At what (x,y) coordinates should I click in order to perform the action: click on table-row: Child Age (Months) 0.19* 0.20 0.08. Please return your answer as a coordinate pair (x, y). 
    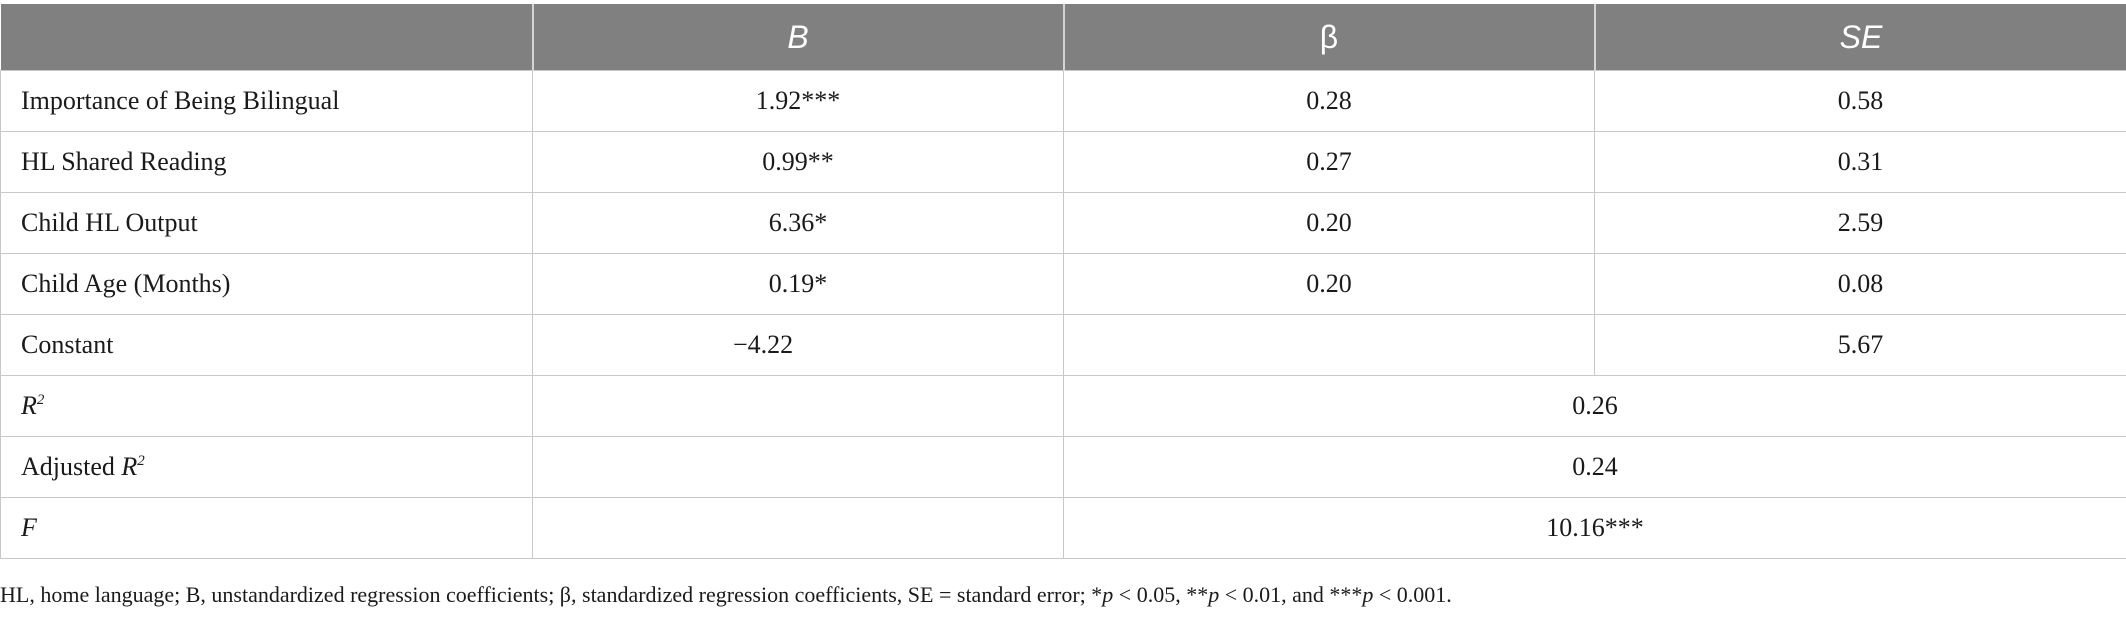
    Looking at the image, I should click on (1063, 284).